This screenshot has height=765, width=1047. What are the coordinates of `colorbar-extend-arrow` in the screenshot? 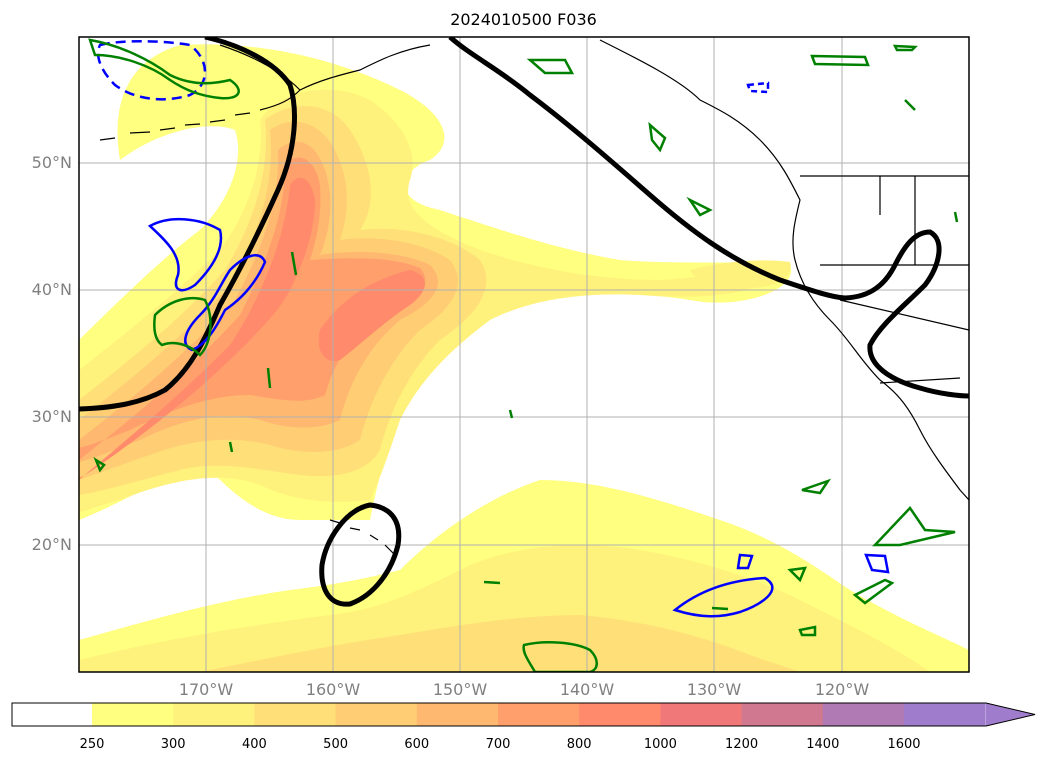 It's located at (1010, 714).